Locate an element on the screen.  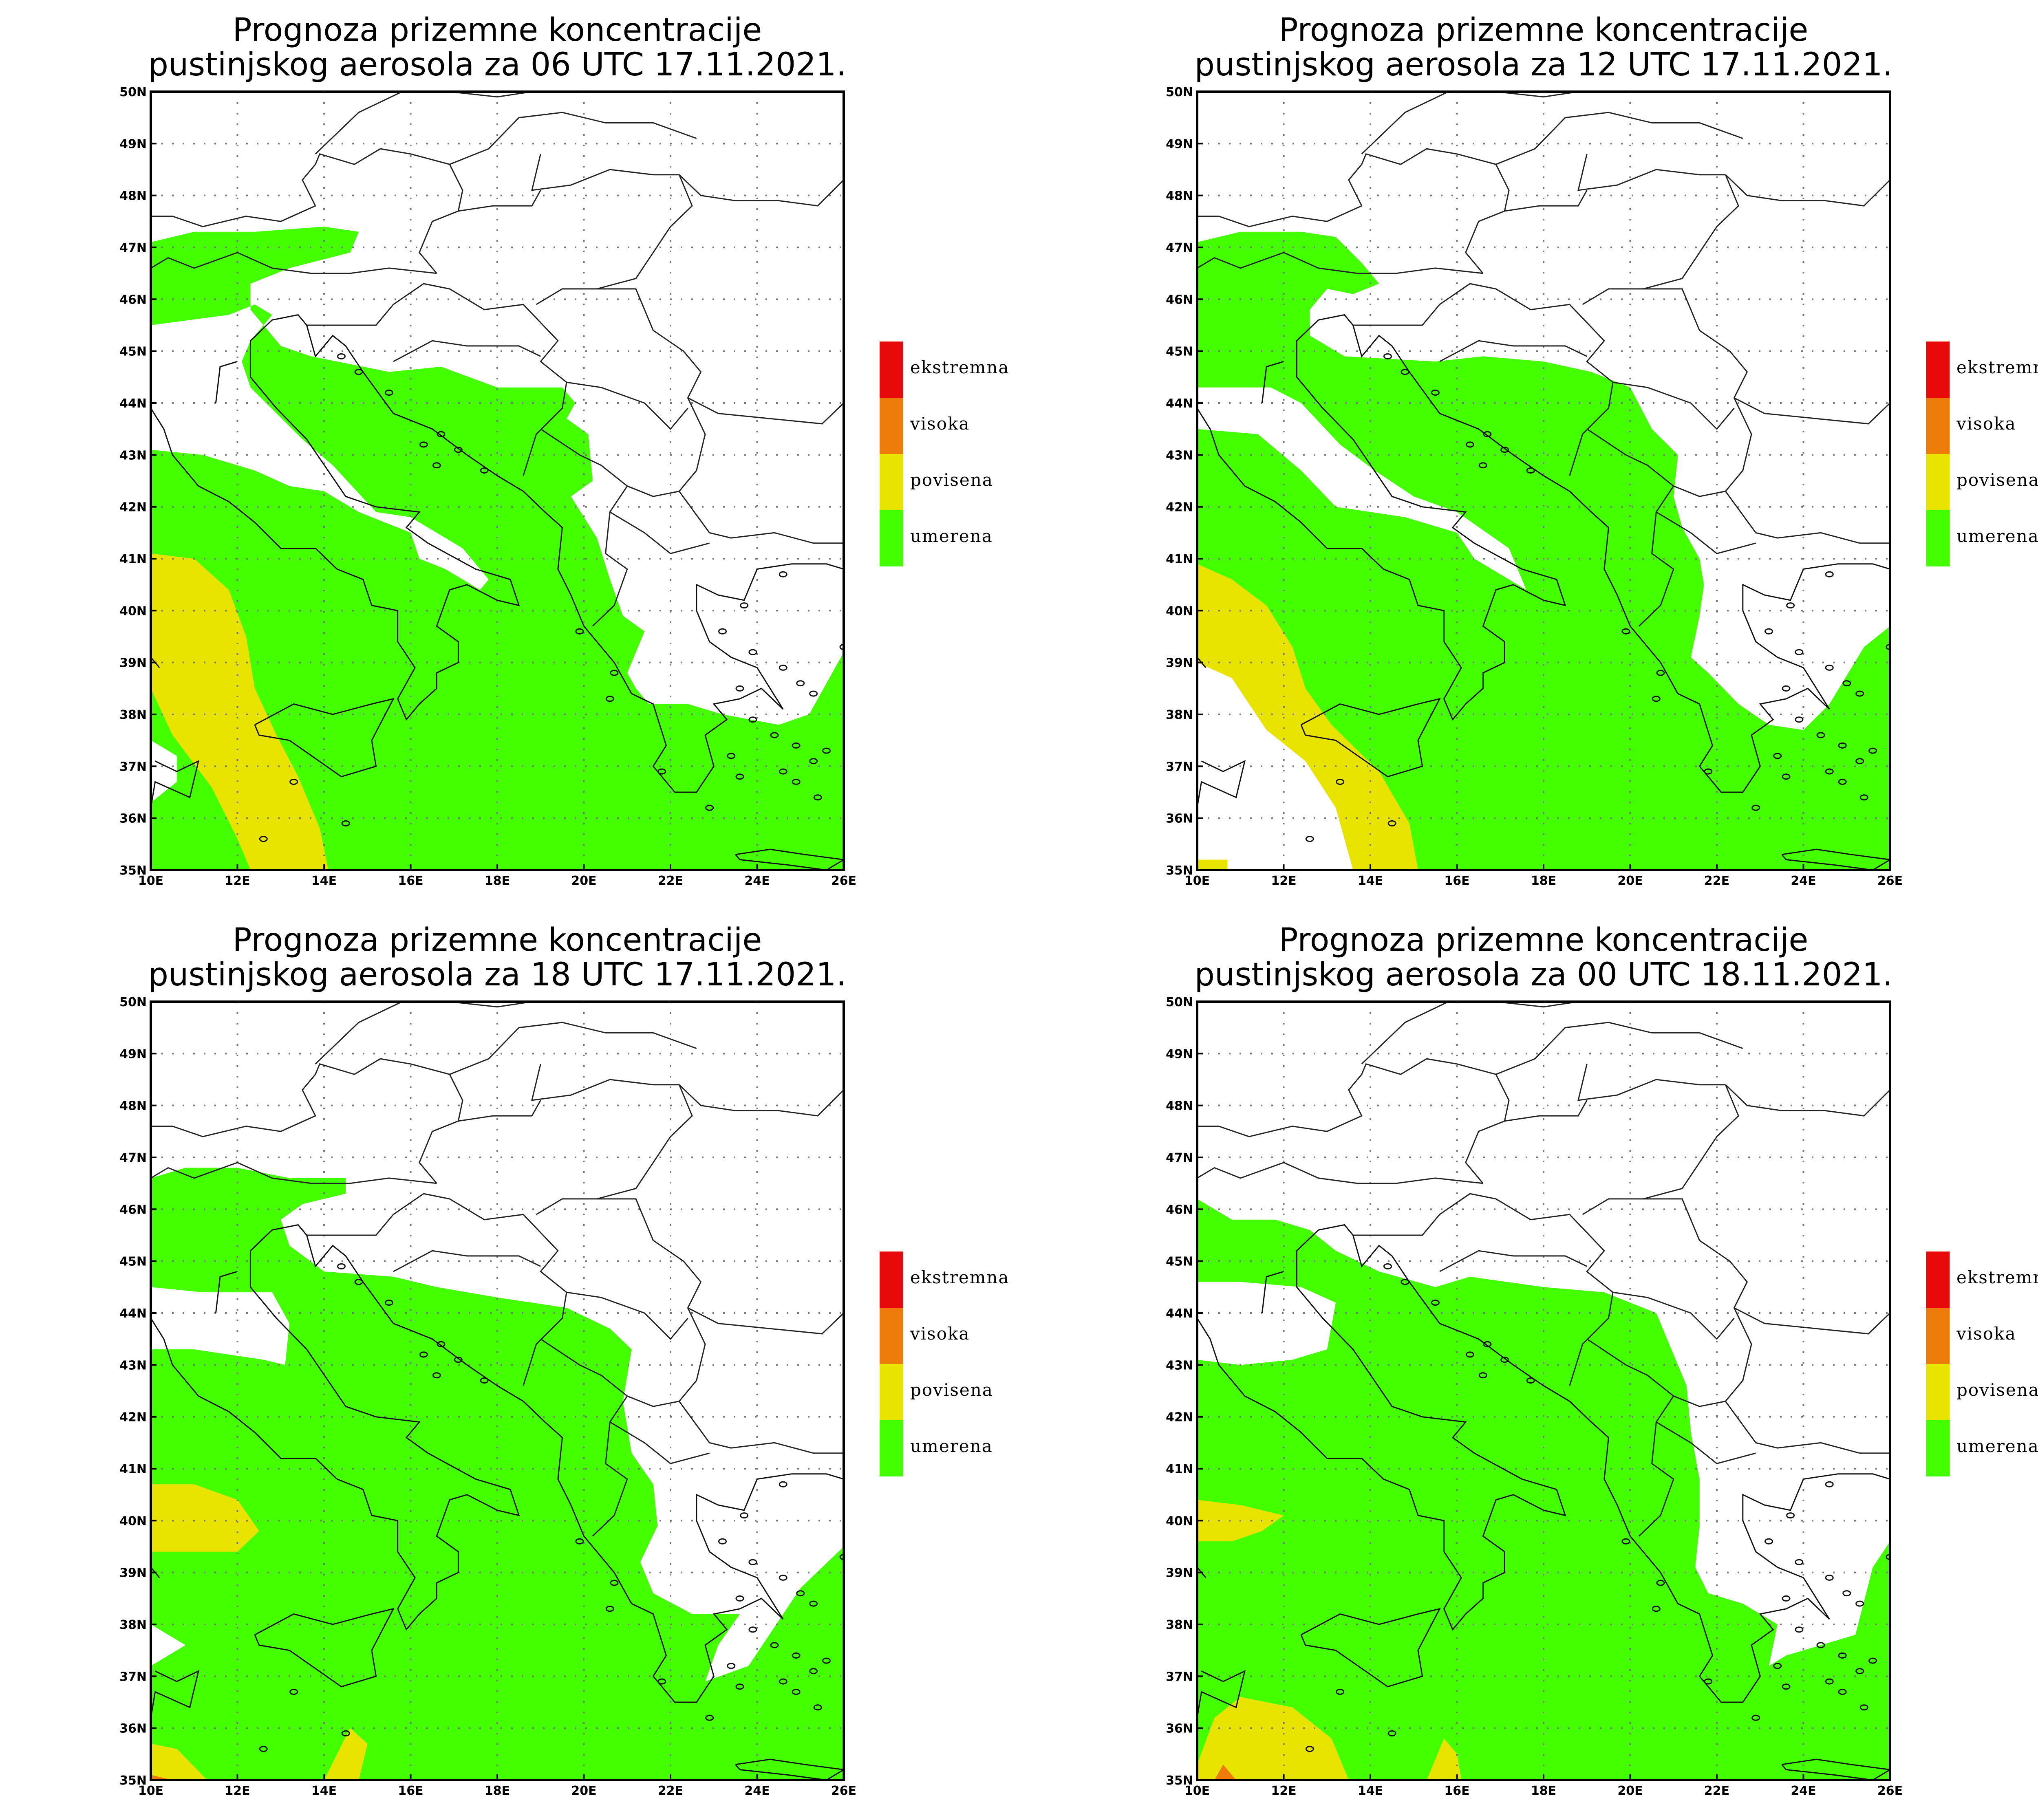
lon-tick-label: 10E is located at coordinates (1197, 881).